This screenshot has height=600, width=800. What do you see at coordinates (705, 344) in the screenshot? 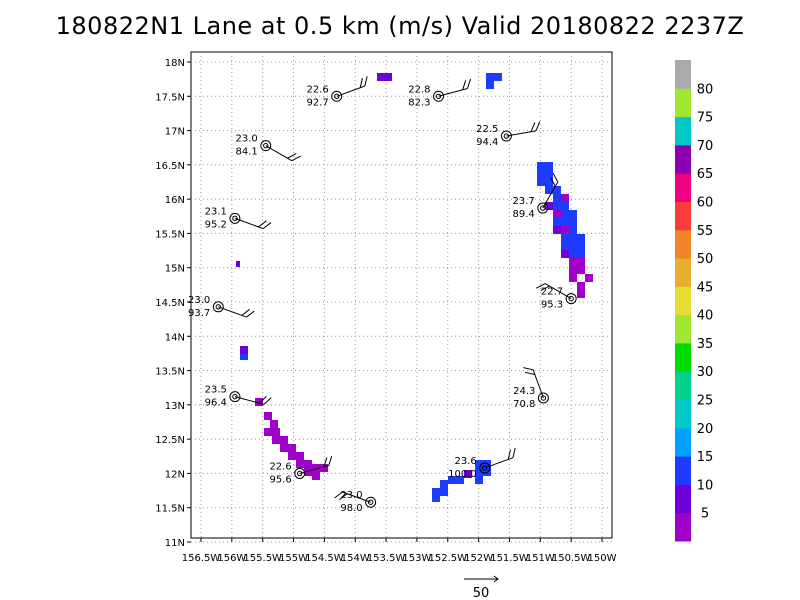
I see `colorbar-label: 35` at bounding box center [705, 344].